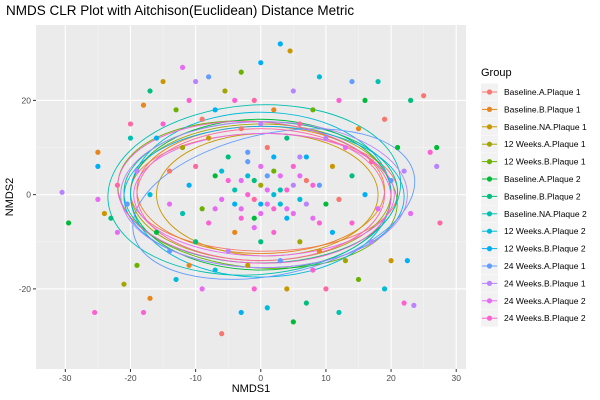  I want to click on legend-label: Baseline.B.Plaque 2, so click(542, 196).